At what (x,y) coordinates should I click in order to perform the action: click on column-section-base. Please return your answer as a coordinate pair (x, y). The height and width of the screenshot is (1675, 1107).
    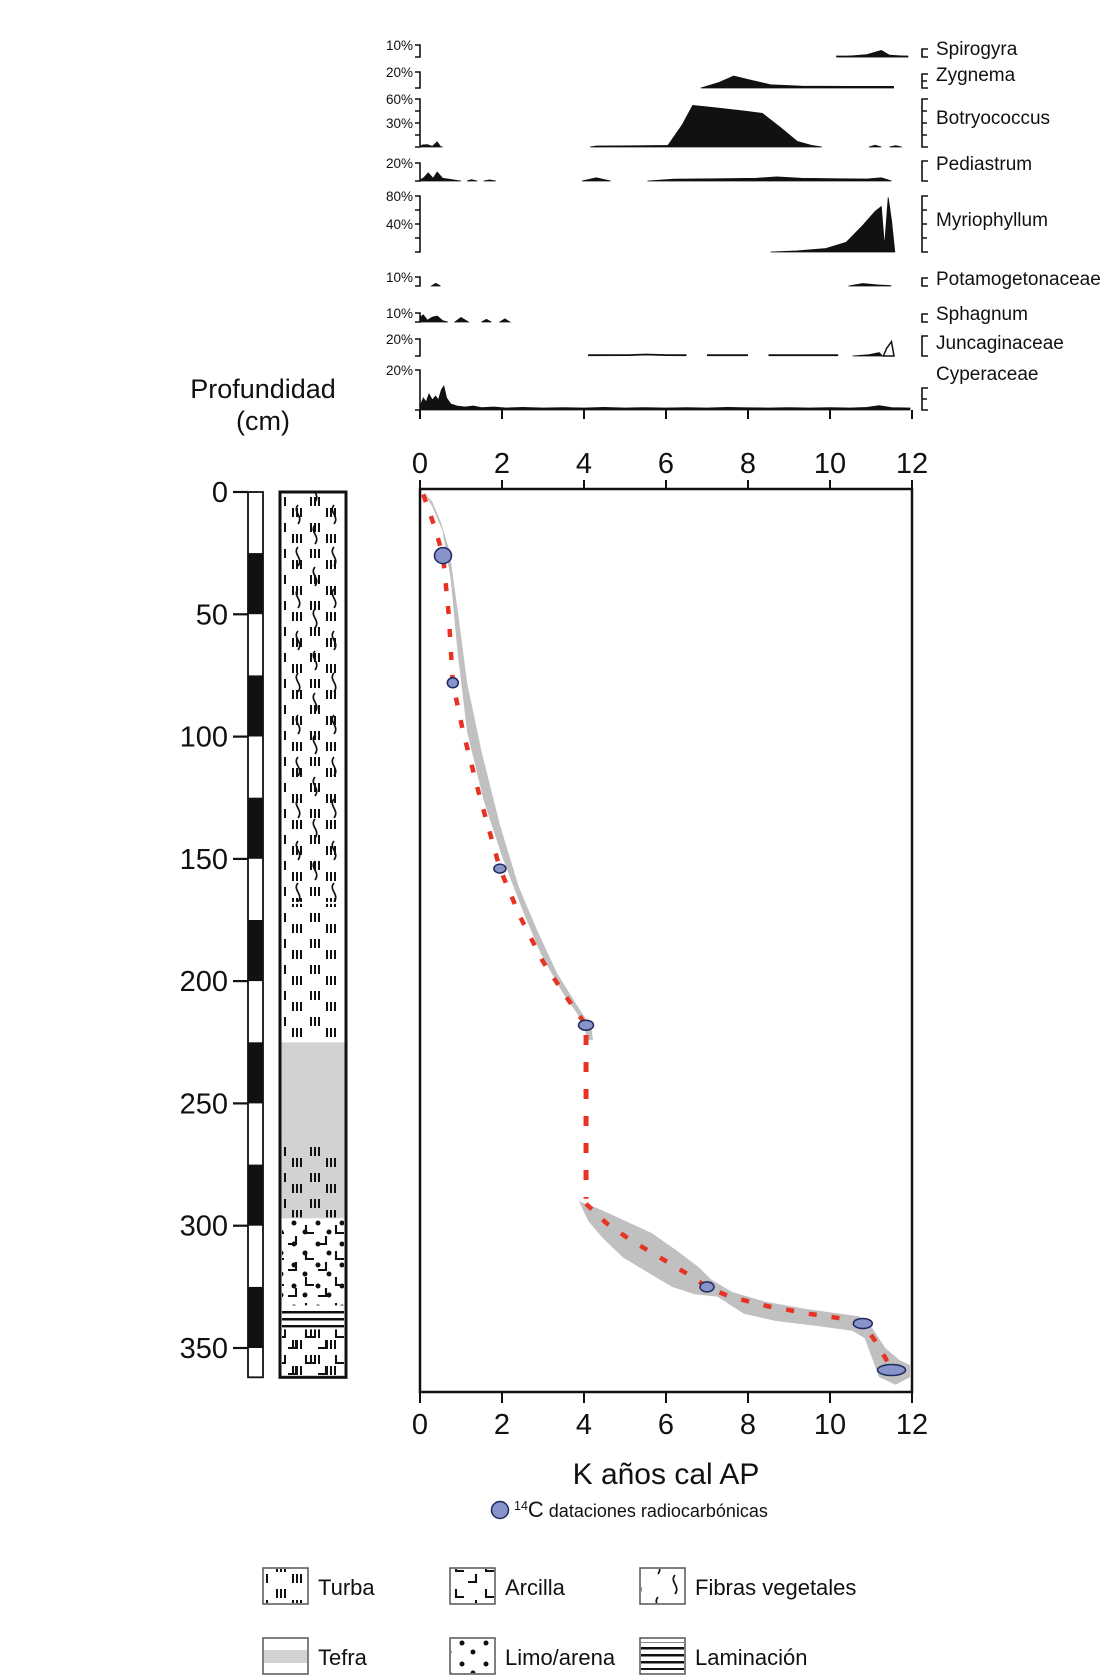
    Looking at the image, I should click on (313, 1092).